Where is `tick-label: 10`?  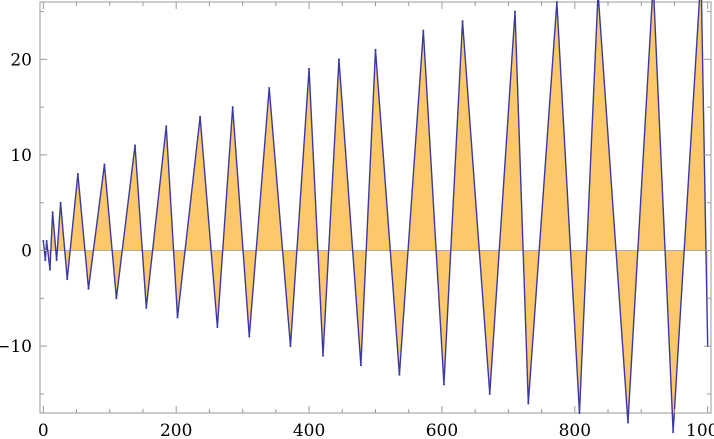 tick-label: 10 is located at coordinates (21, 156).